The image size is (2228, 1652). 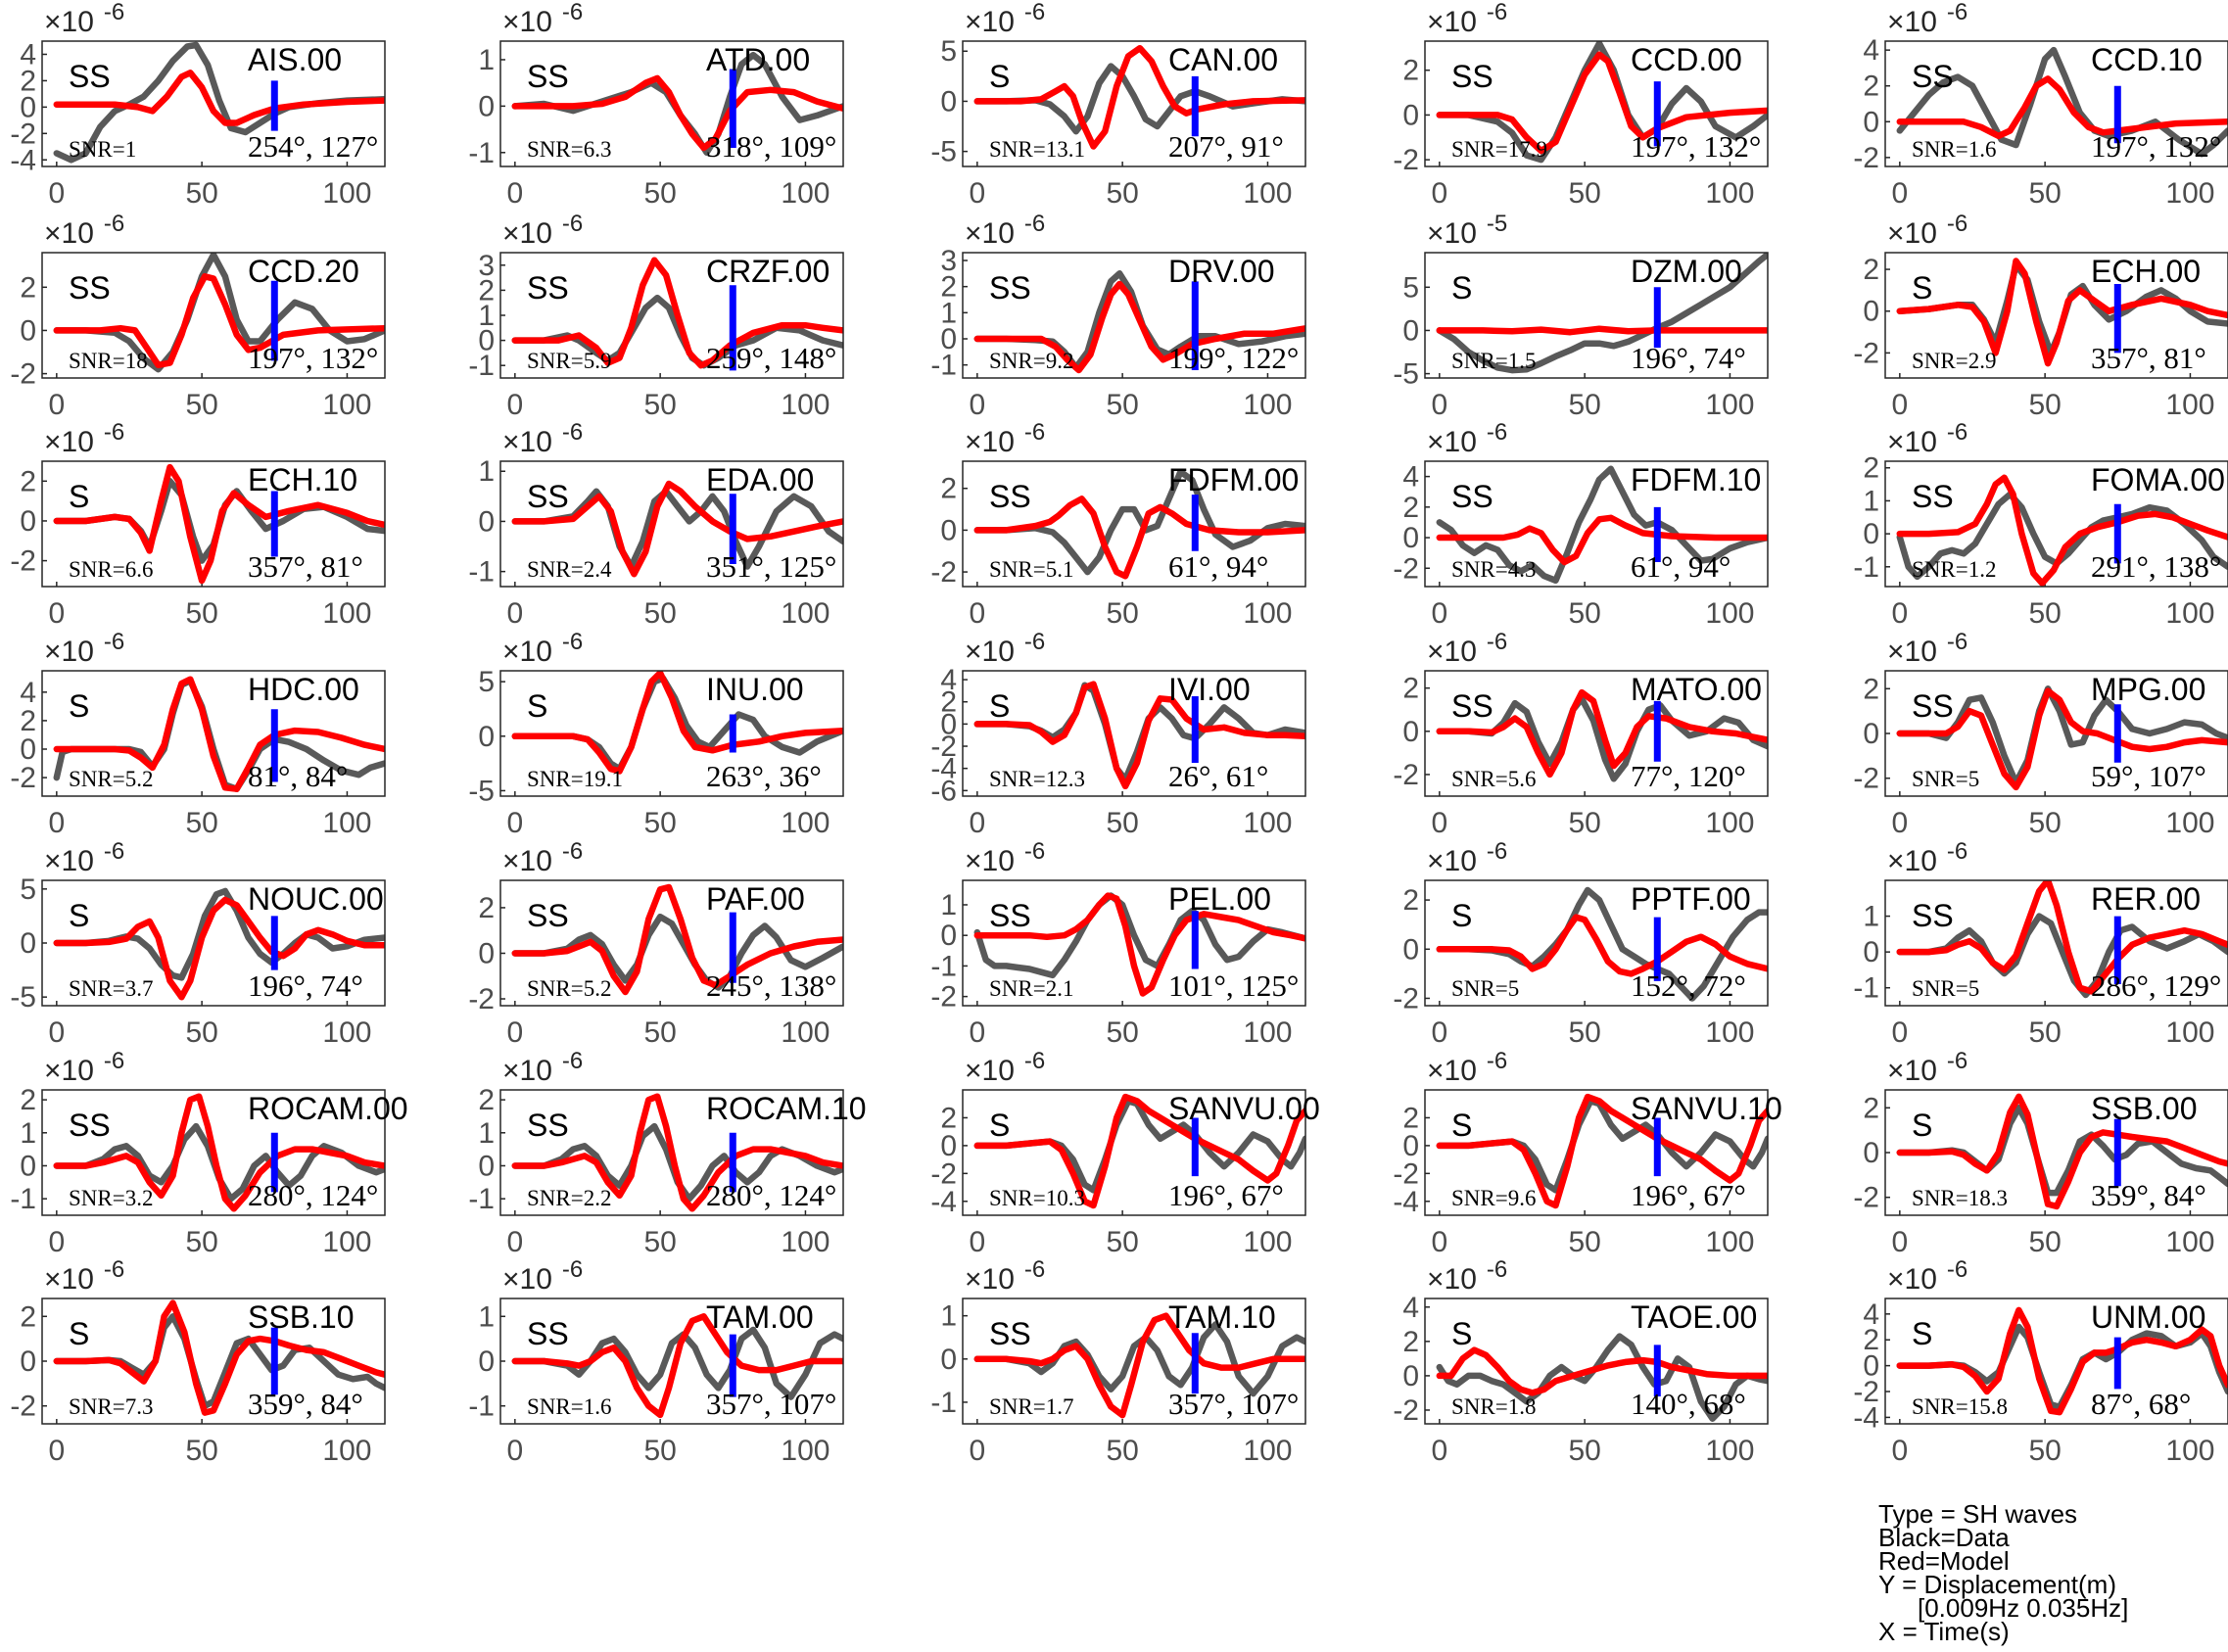 I want to click on legend-band: [0.009Hz 0.035Hz], so click(x=2024, y=1608).